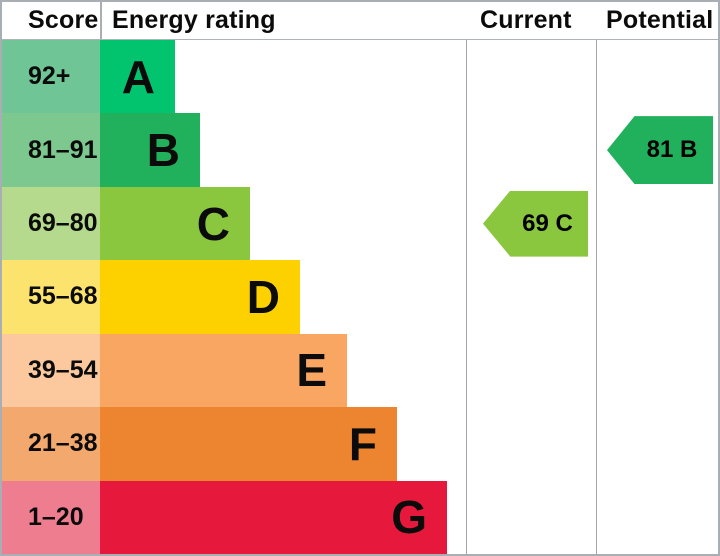 Image resolution: width=720 pixels, height=556 pixels. Describe the element at coordinates (200, 297) in the screenshot. I see `rating-bar: D` at that location.